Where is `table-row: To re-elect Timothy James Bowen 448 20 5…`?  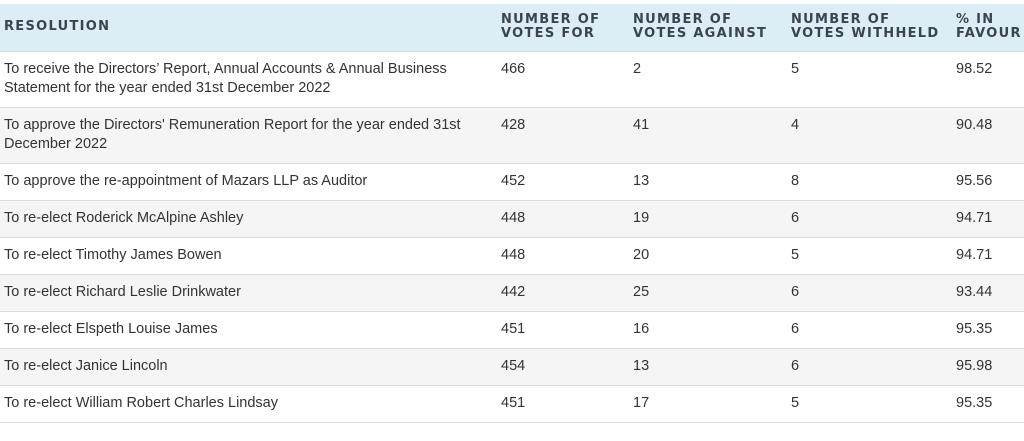 table-row: To re-elect Timothy James Bowen 448 20 5… is located at coordinates (512, 256).